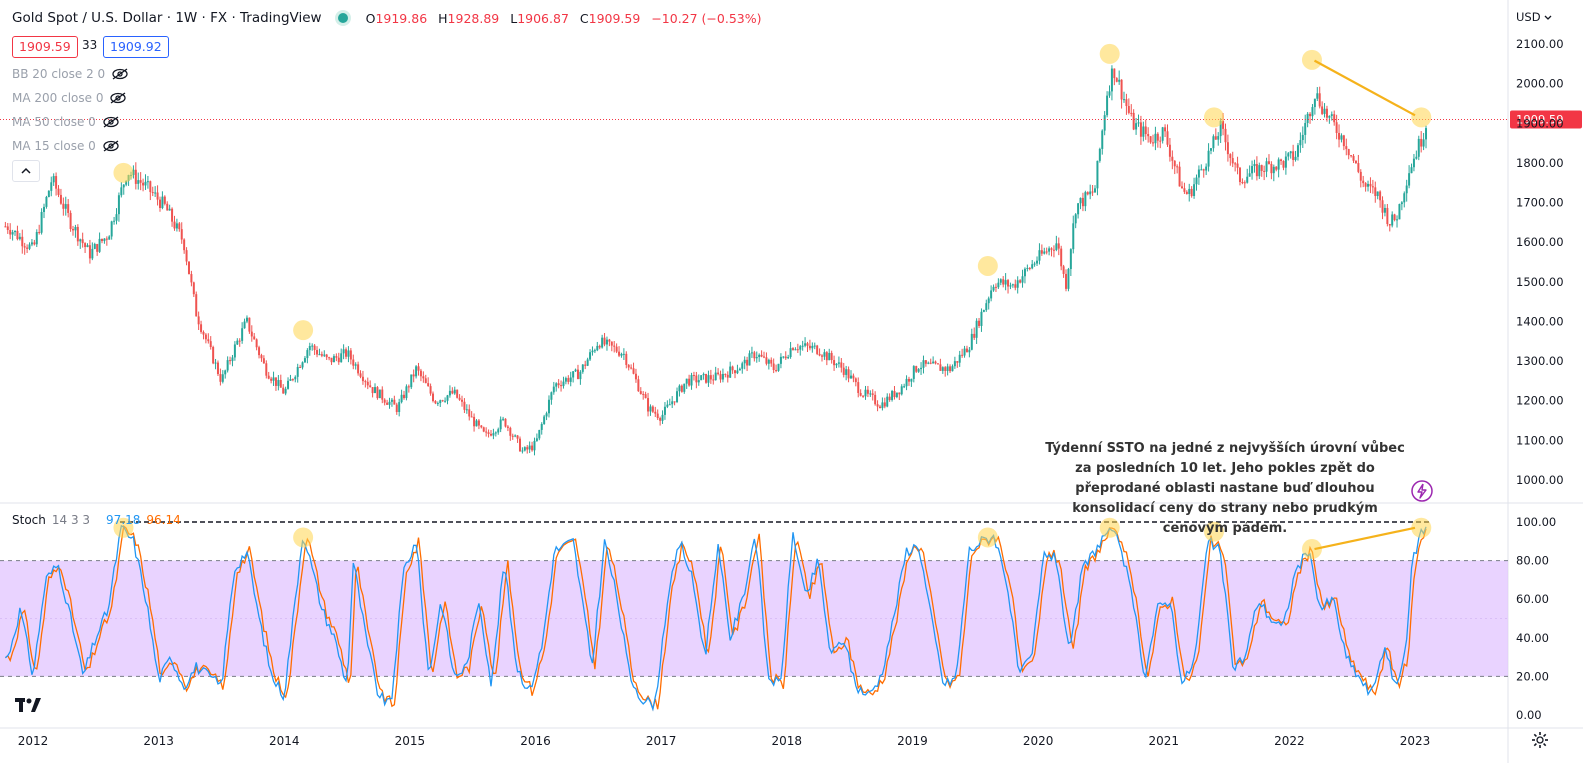  Describe the element at coordinates (614, 18) in the screenshot. I see `ohlc-close: 1909.59` at that location.